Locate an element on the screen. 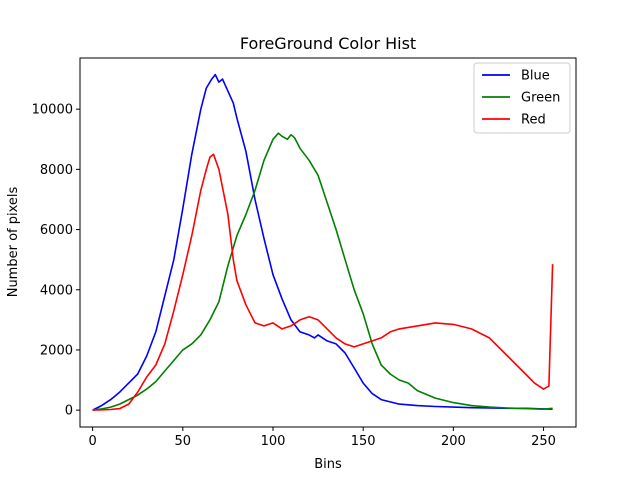  chart-title: ForeGround Color Hist is located at coordinates (328, 43).